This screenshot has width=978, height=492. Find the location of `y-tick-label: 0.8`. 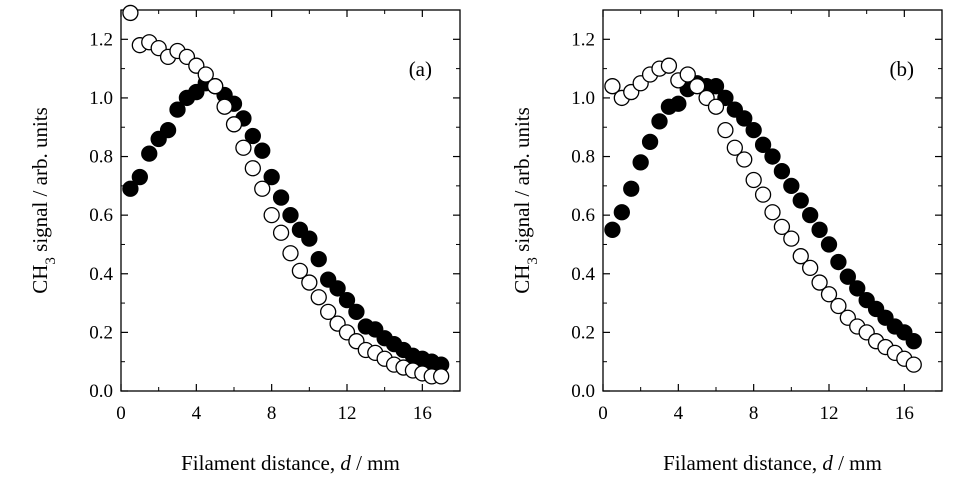

y-tick-label: 0.8 is located at coordinates (101, 157).